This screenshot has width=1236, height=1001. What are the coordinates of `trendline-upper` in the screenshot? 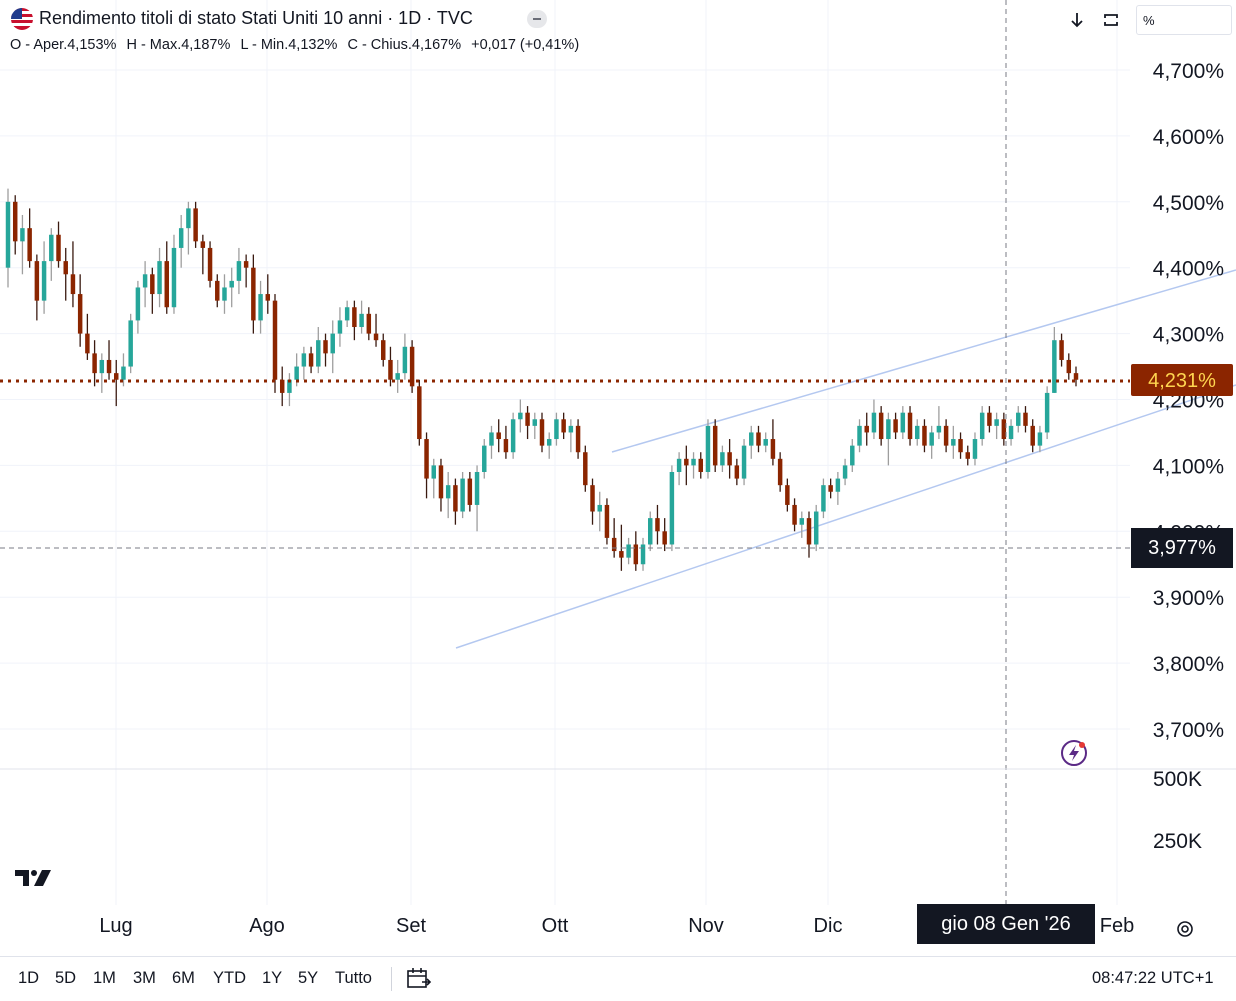 It's located at (923, 361).